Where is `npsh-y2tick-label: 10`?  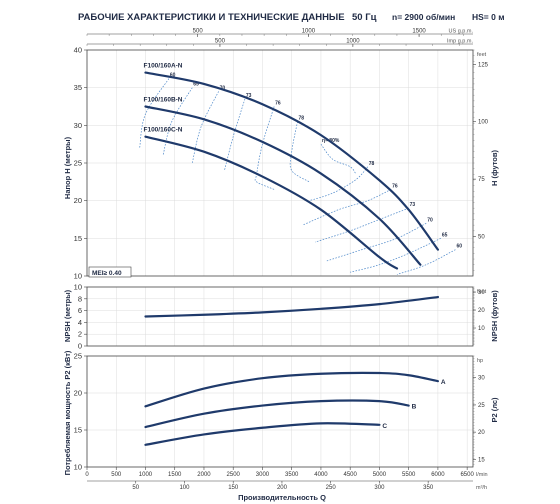 npsh-y2tick-label: 10 is located at coordinates (481, 329).